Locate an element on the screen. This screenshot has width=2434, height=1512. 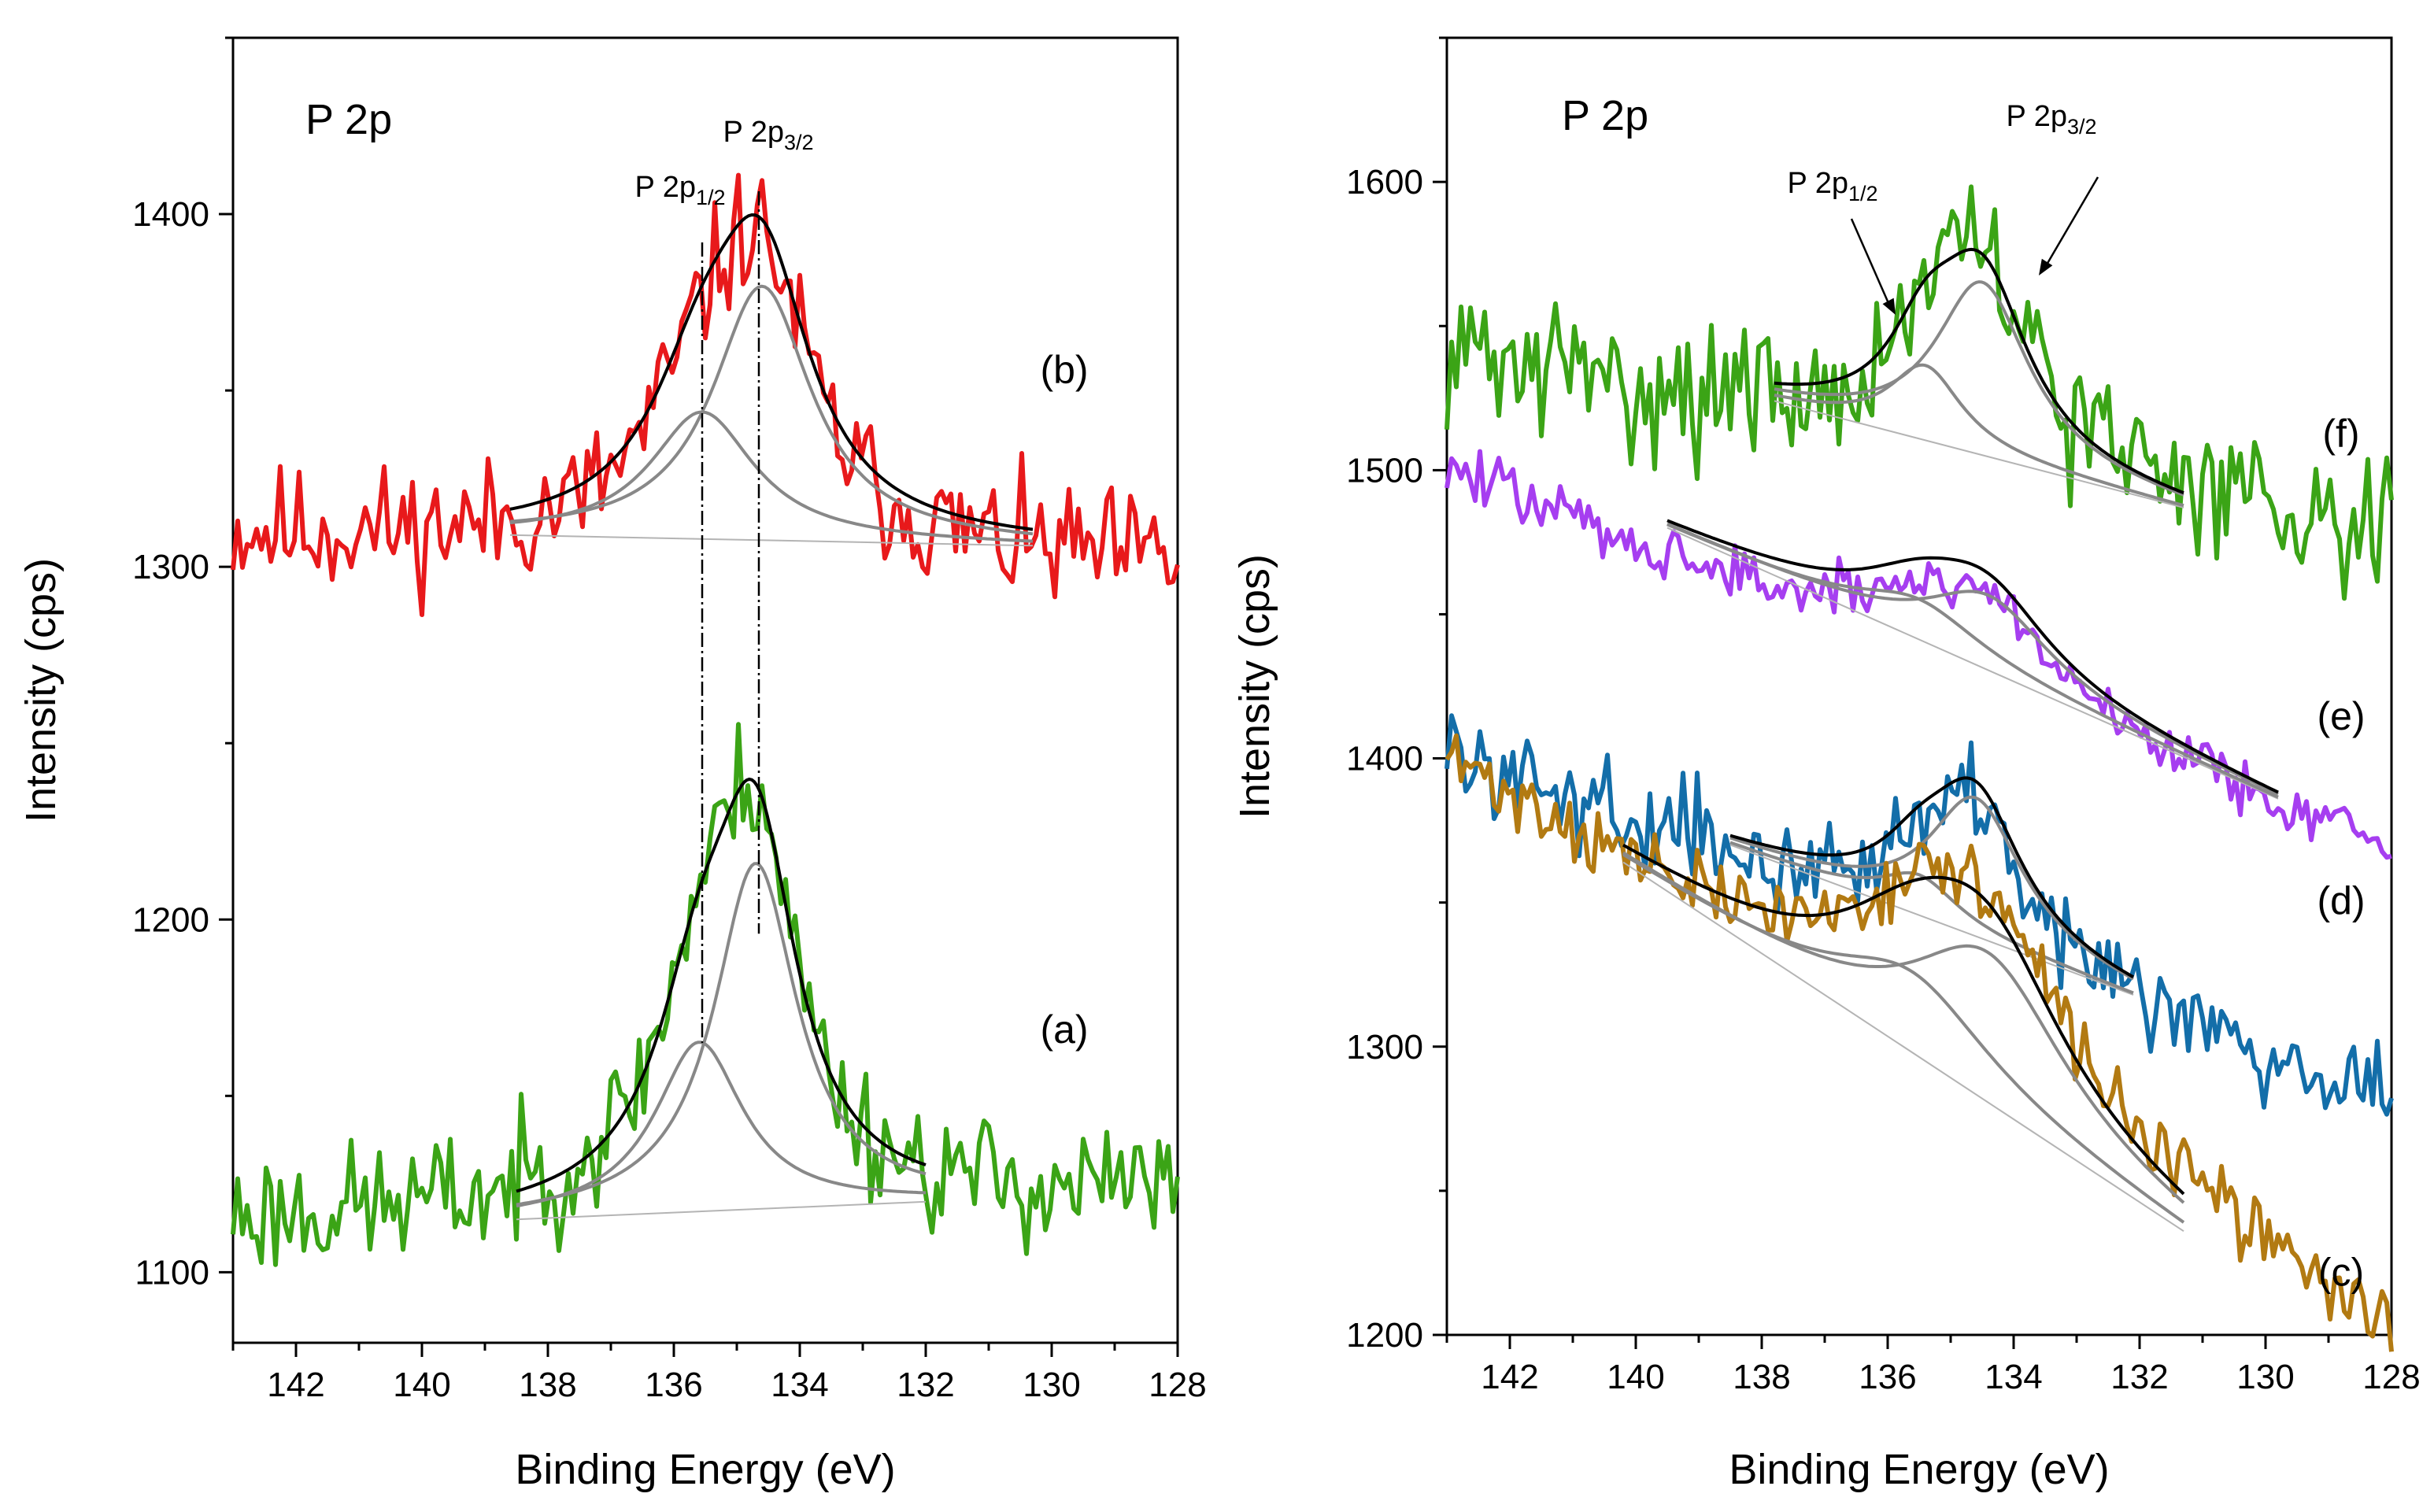
p0-x-tick-label: 132 is located at coordinates (925, 1385).